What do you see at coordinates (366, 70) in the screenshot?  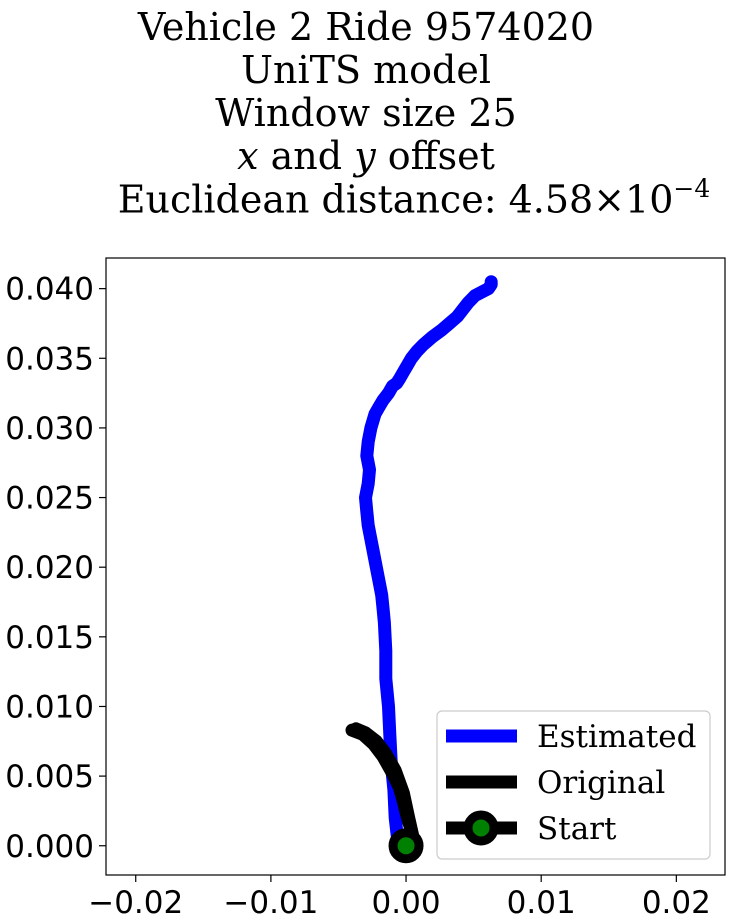 I see `title-line-2: UniTS model` at bounding box center [366, 70].